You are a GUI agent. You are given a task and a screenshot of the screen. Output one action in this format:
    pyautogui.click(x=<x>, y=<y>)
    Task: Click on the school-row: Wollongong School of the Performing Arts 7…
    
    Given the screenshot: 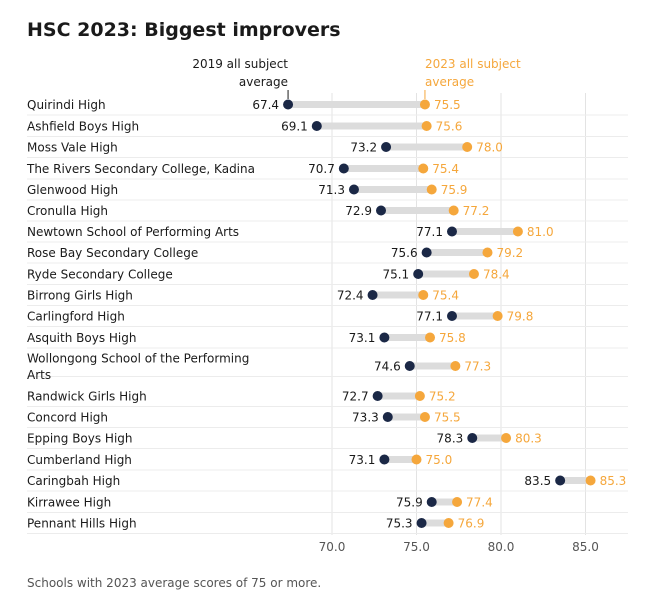 What is the action you would take?
    pyautogui.click(x=327, y=367)
    